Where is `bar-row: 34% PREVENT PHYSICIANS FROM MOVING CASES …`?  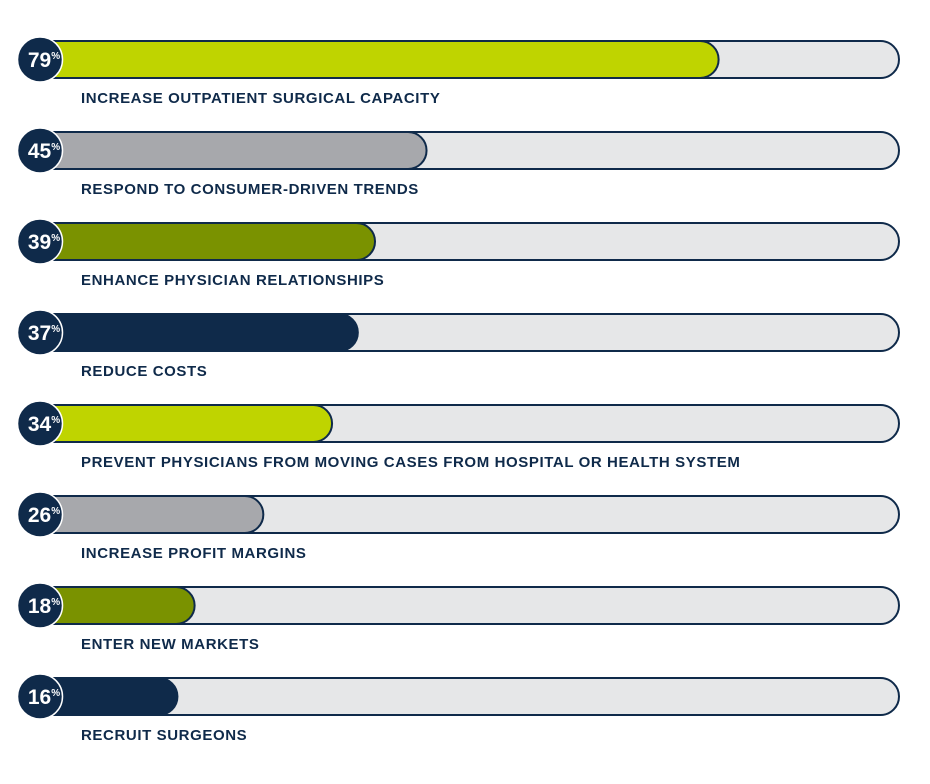
bar-row: 34% PREVENT PHYSICIANS FROM MOVING CASES … is located at coordinates (458, 435).